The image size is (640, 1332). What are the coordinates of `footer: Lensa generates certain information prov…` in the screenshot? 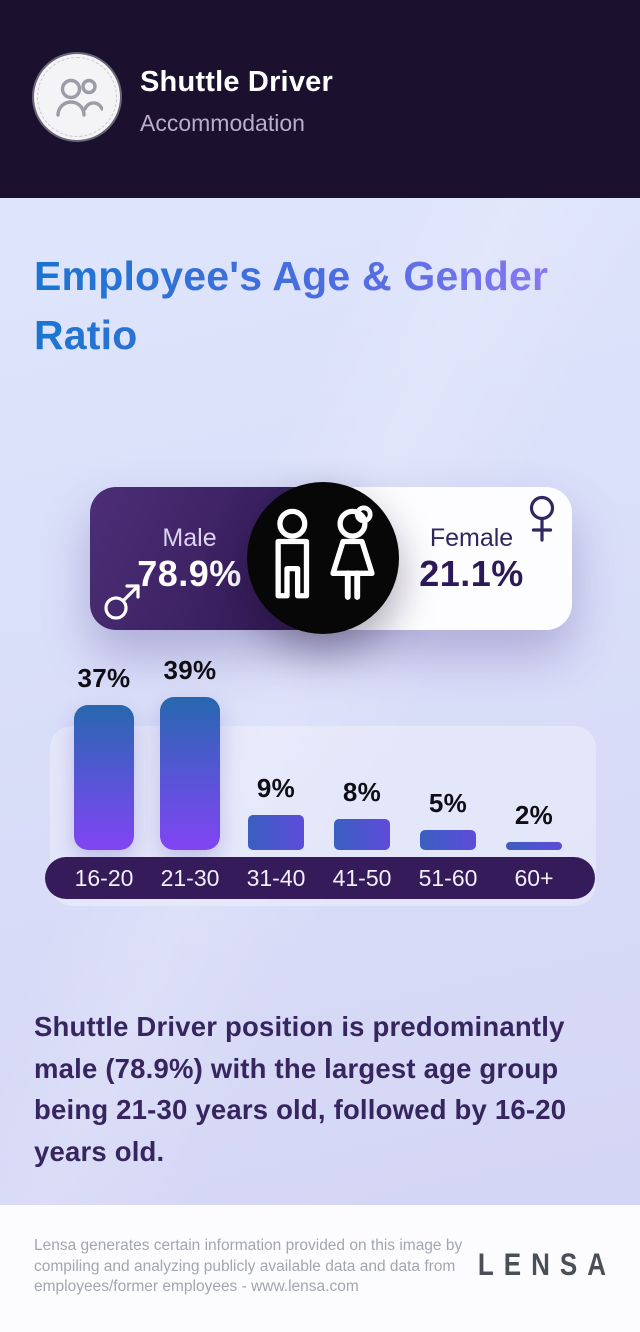 It's located at (320, 1268).